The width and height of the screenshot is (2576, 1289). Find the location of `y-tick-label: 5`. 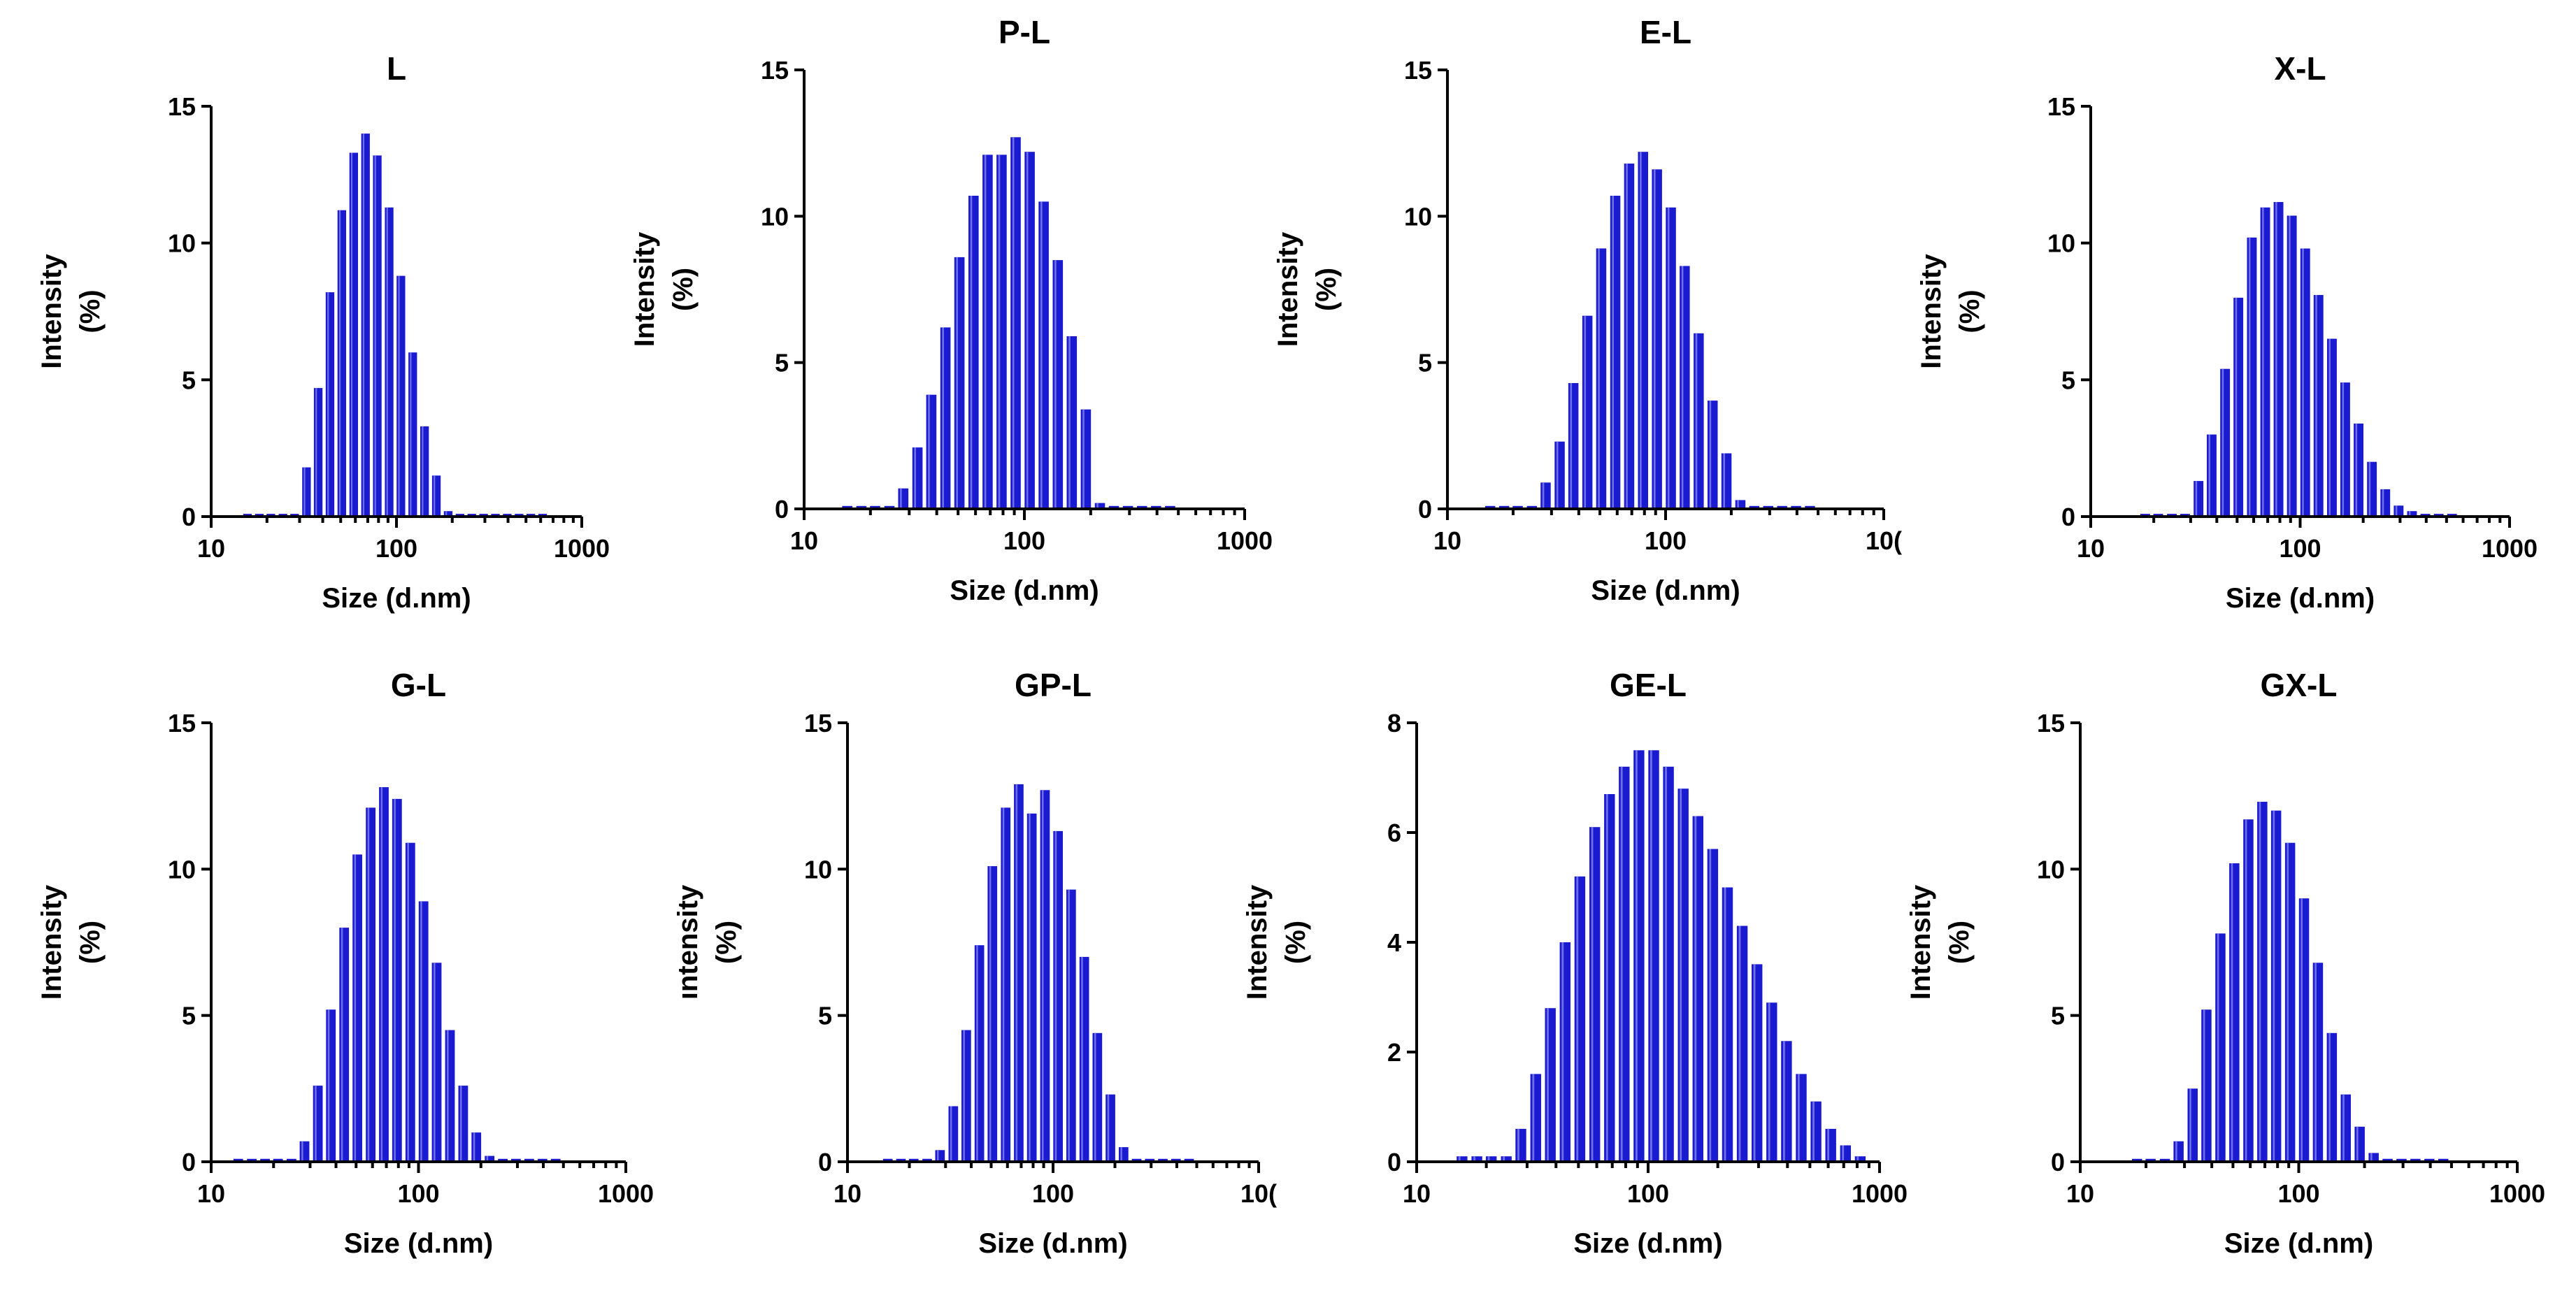

y-tick-label: 5 is located at coordinates (782, 363).